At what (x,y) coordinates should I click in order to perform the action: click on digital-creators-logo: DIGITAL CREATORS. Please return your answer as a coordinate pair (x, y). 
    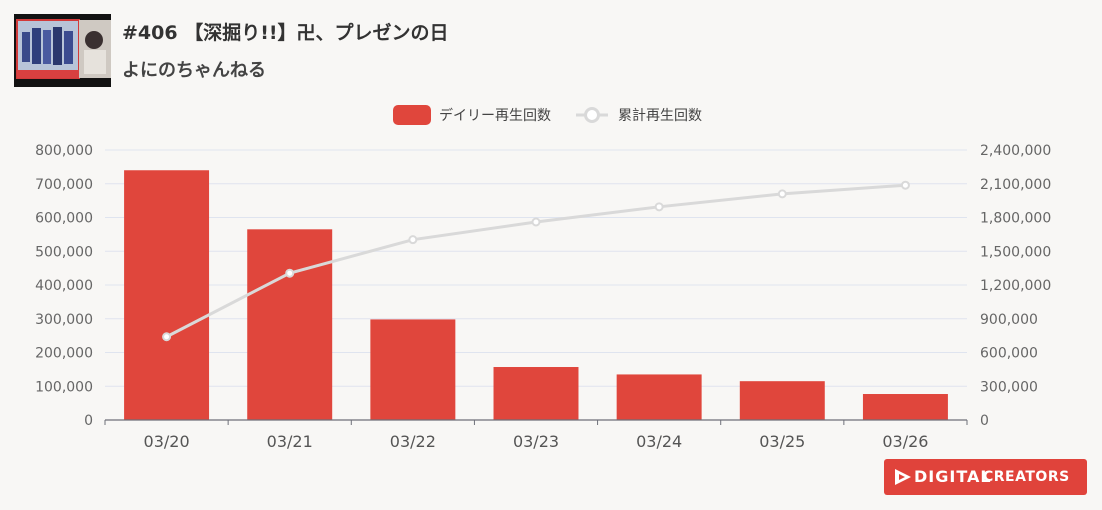
    Looking at the image, I should click on (985, 477).